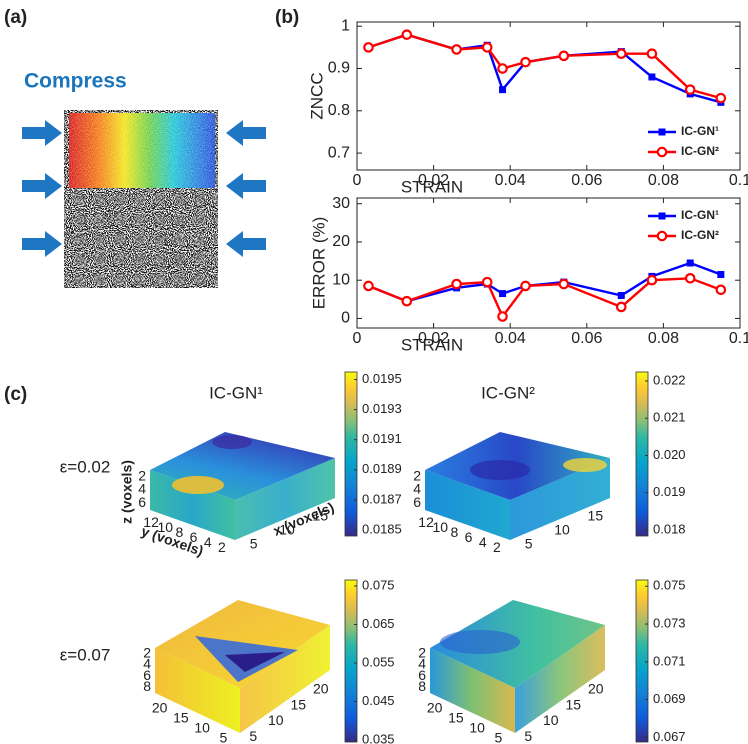  Describe the element at coordinates (378, 623) in the screenshot. I see `colorbar-tick-label: 0.065` at that location.